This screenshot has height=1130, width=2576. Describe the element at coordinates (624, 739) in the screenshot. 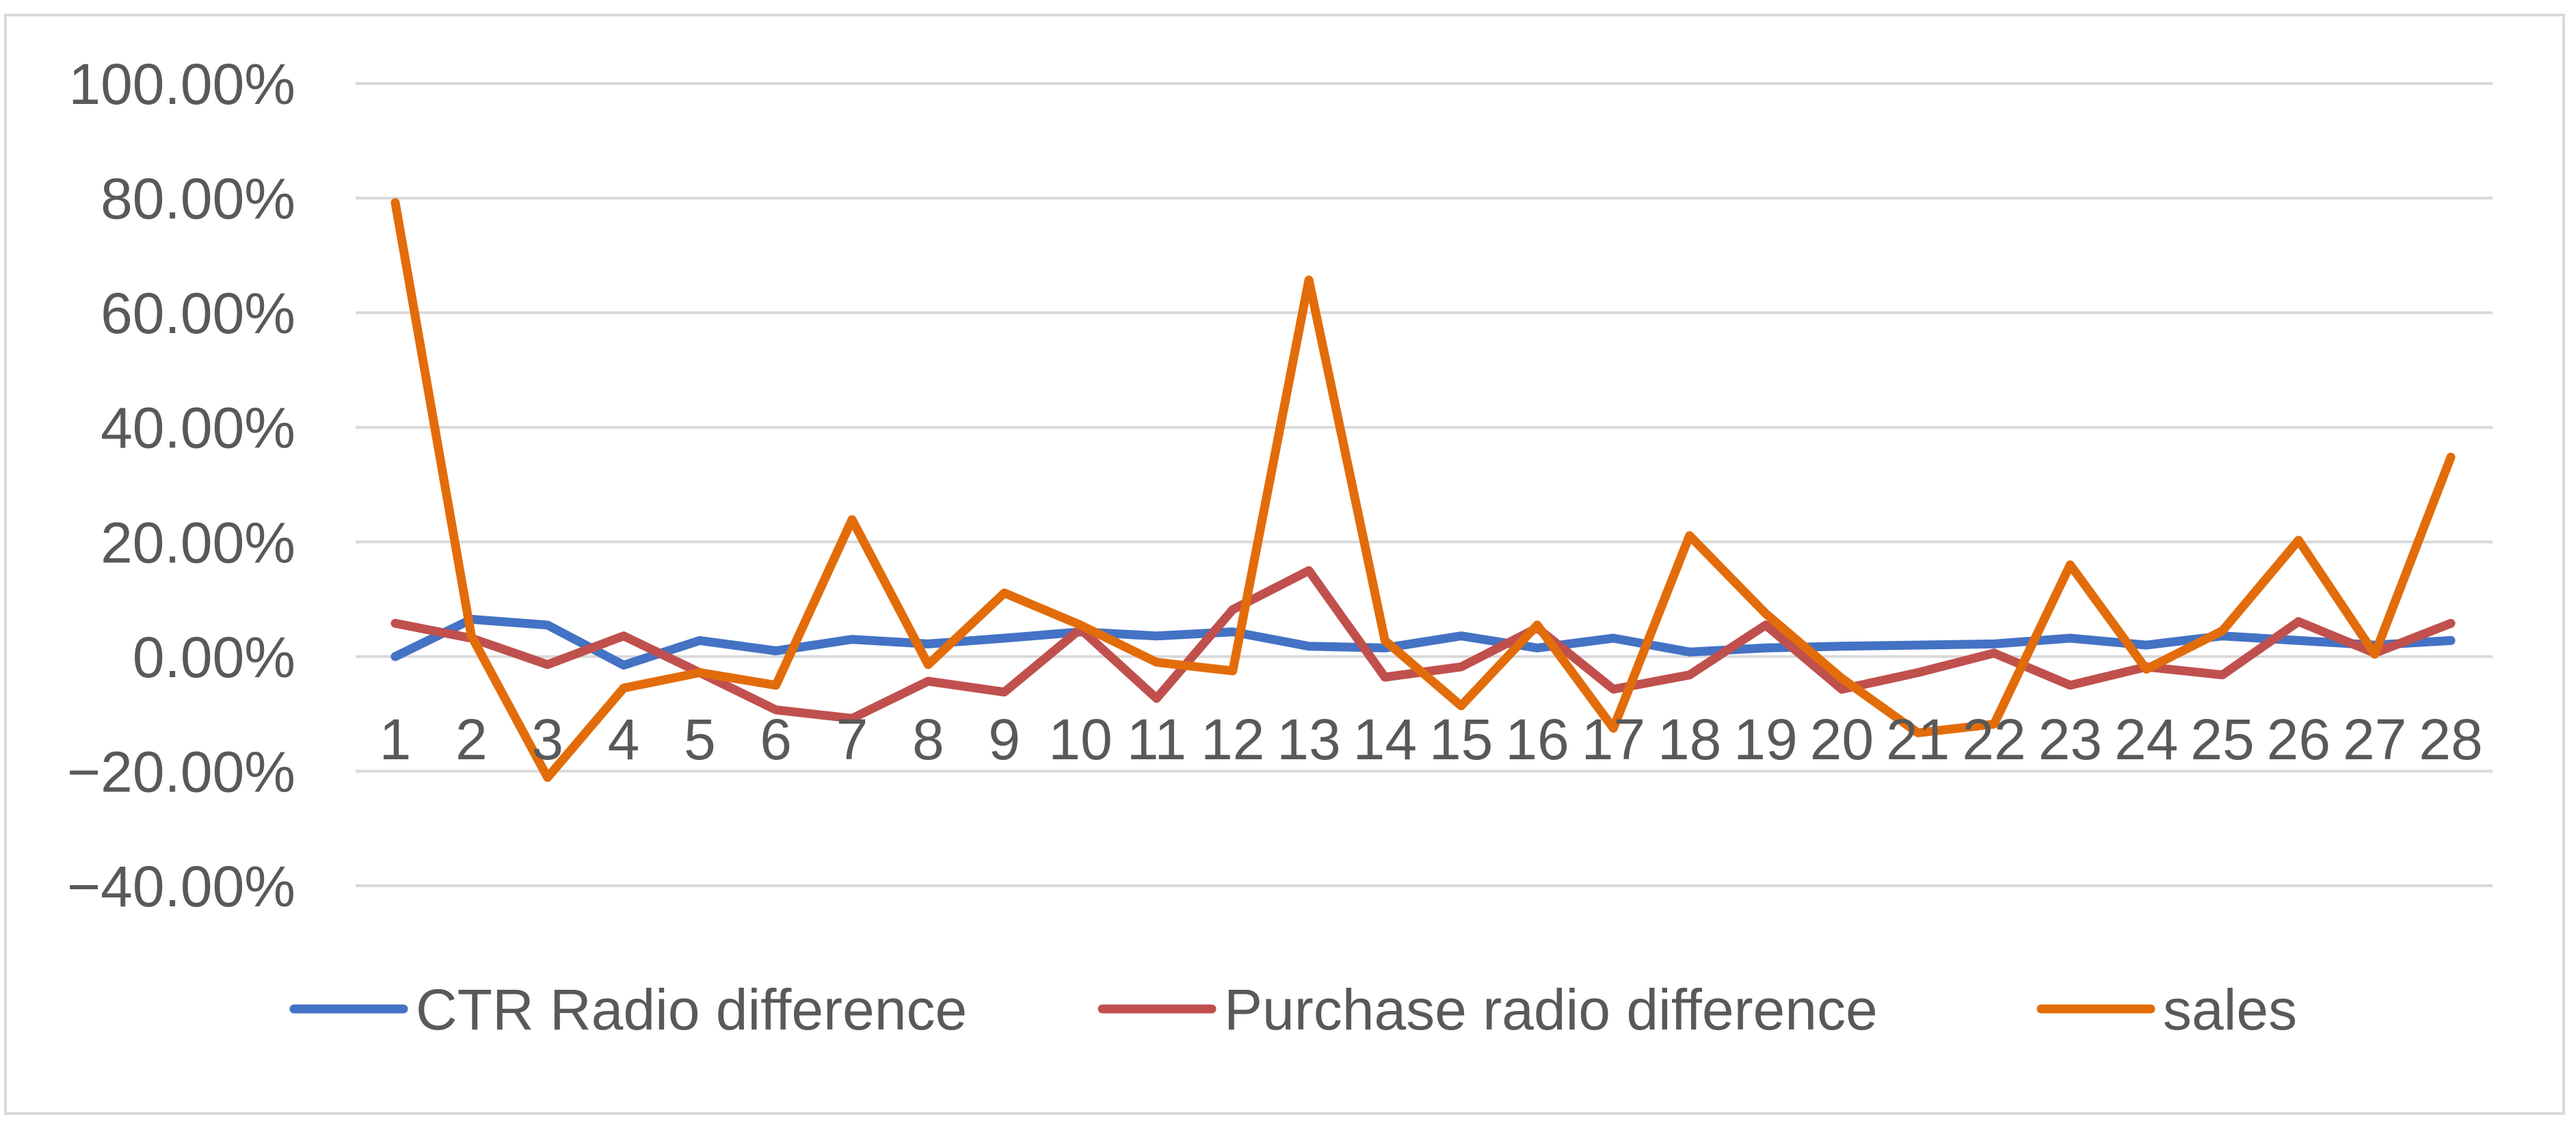

I see `x-tick-label: 4` at that location.